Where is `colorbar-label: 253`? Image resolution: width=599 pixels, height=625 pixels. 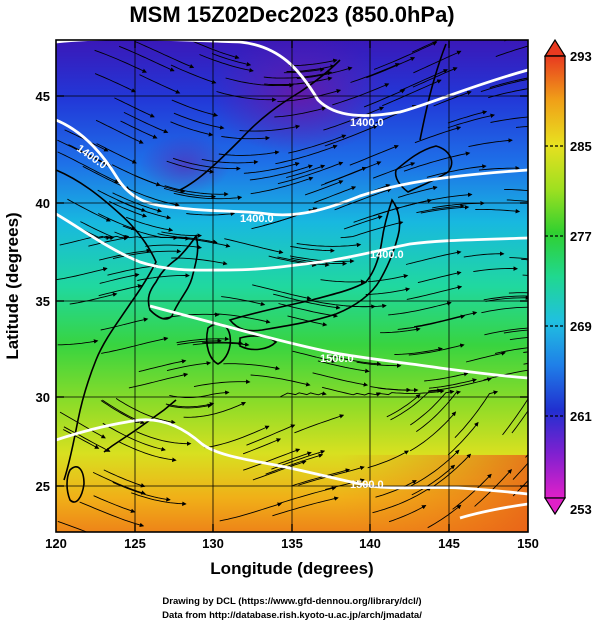
colorbar-label: 253 is located at coordinates (581, 509).